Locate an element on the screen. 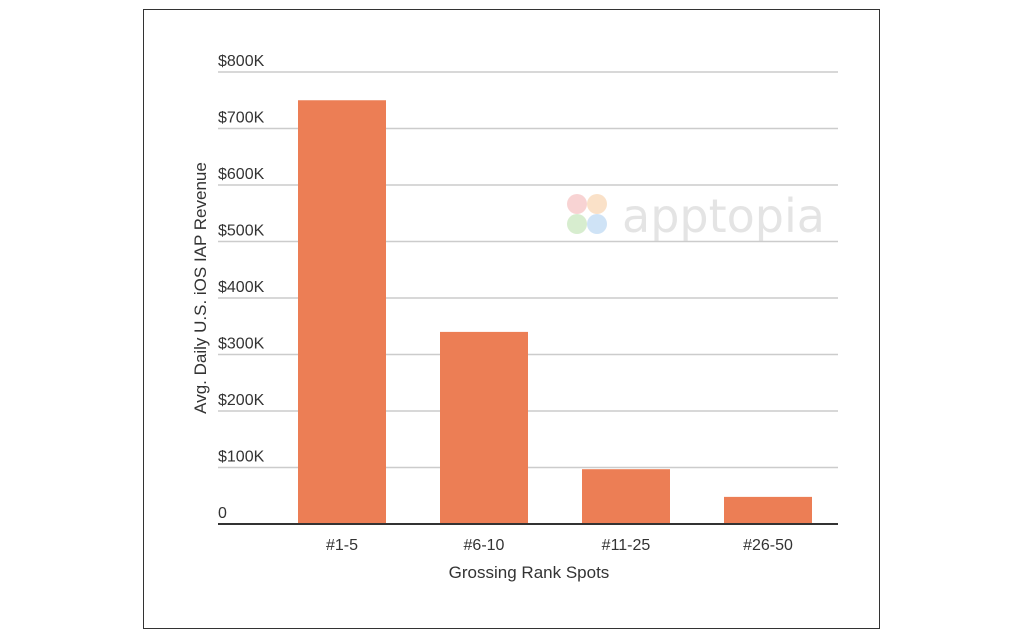 Image resolution: width=1024 pixels, height=638 pixels. x-tick-label: #6-10 is located at coordinates (484, 545).